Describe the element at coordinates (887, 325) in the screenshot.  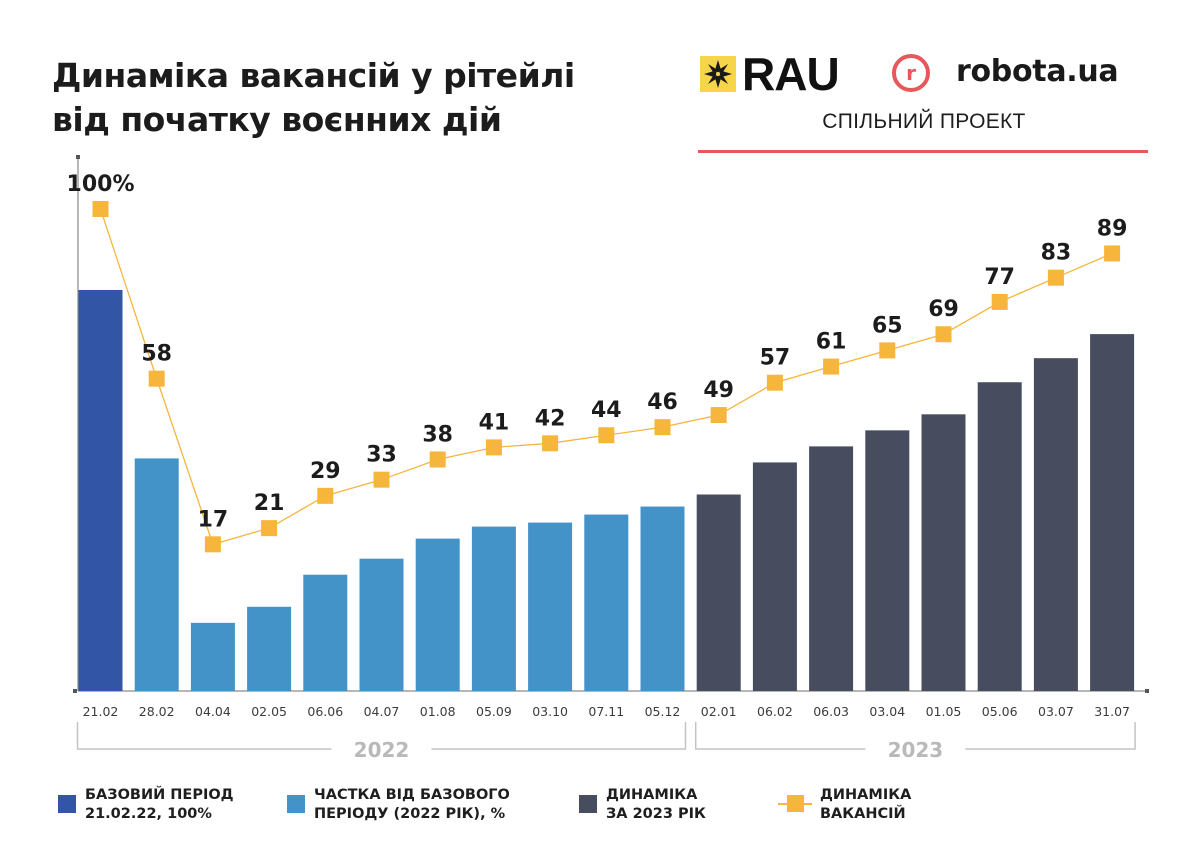
I see `data-label: 65` at that location.